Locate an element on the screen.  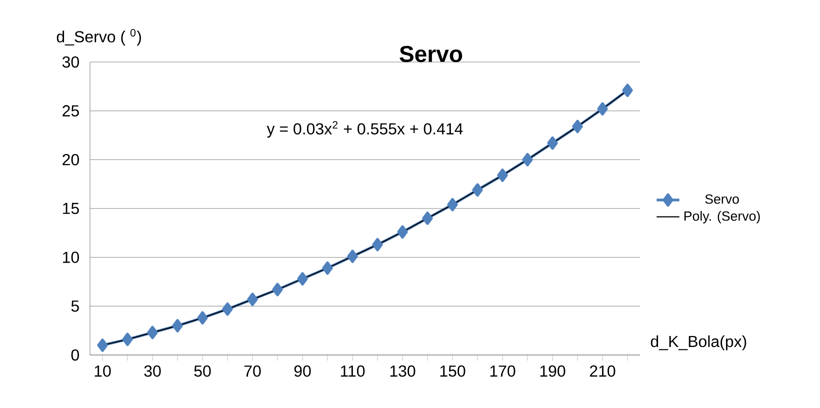
x-tick-label: 150 is located at coordinates (453, 371).